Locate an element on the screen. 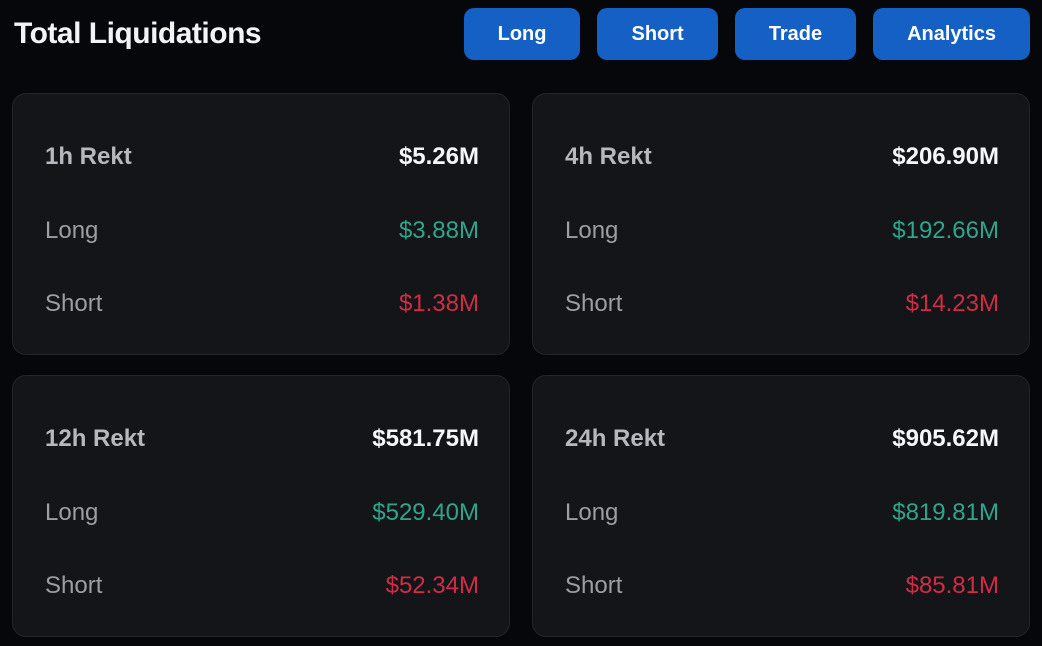  trade-button: Trade is located at coordinates (795, 34).